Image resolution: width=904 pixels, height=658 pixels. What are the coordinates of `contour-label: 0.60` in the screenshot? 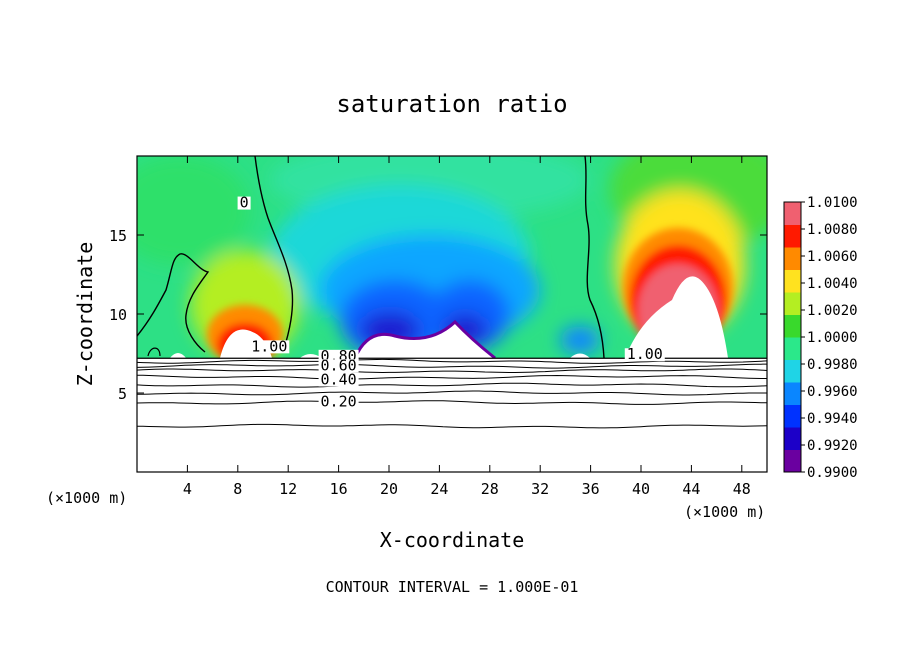 It's located at (339, 365).